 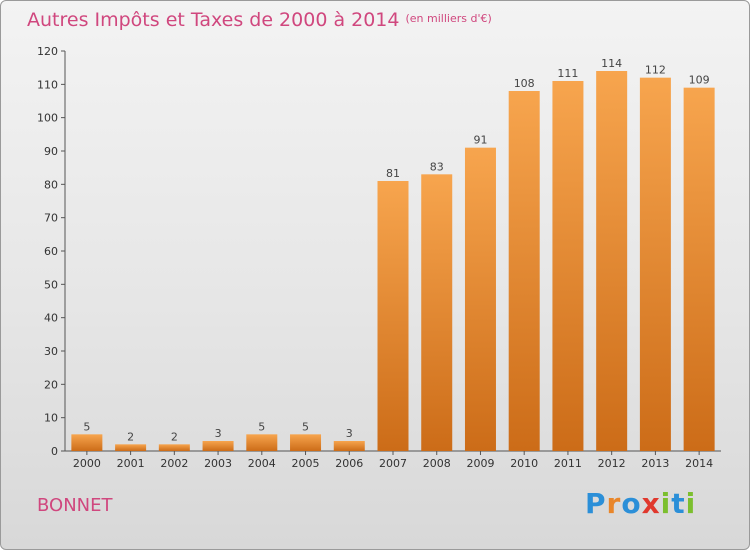 What do you see at coordinates (699, 463) in the screenshot?
I see `x-tick-label: 2014` at bounding box center [699, 463].